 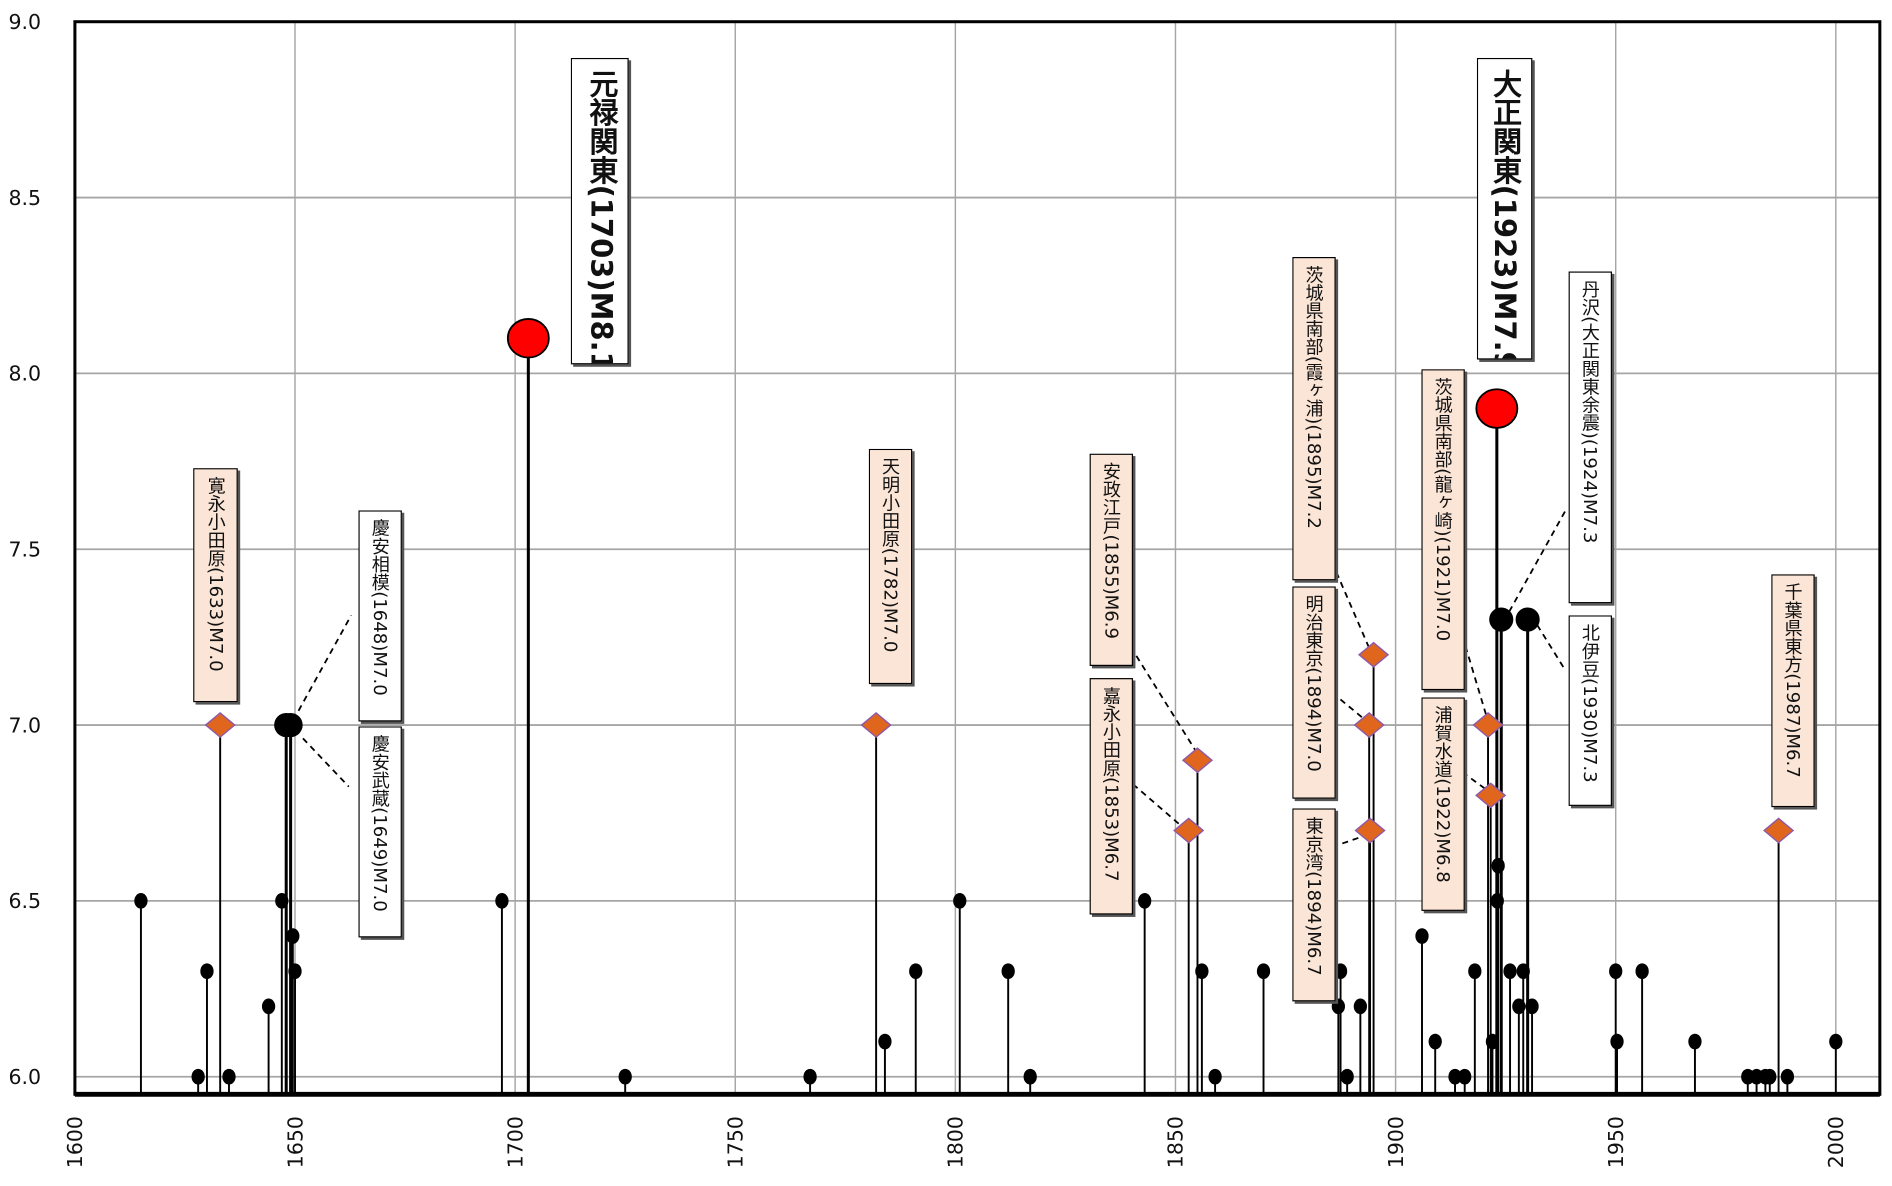 I want to click on annotation-label: 明治東京(1894)M7.0, so click(x=1314, y=692).